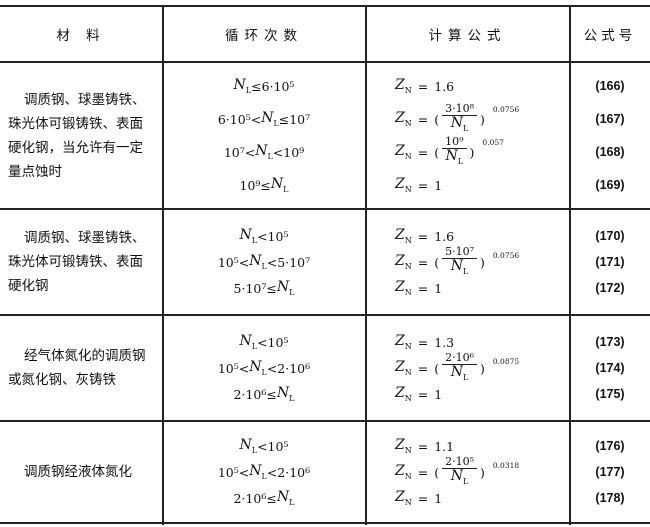  I want to click on table-top-rule, so click(325, 6).